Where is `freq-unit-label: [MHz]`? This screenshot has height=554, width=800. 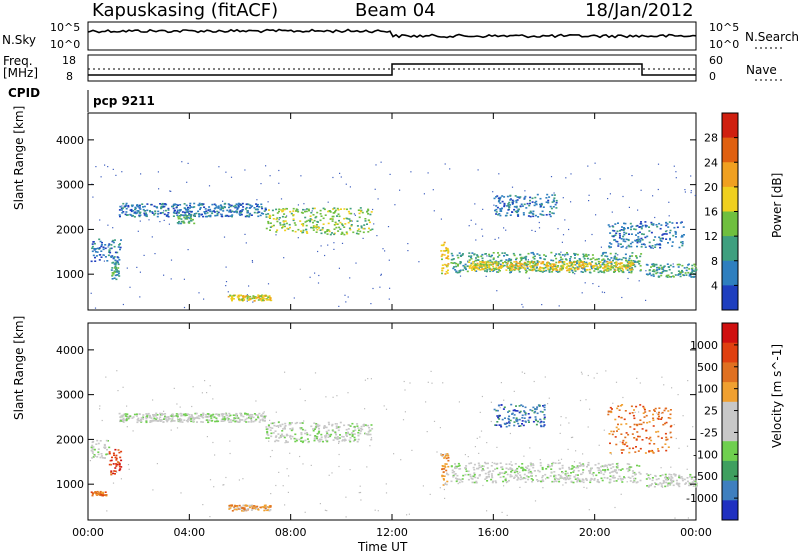
freq-unit-label: [MHz] is located at coordinates (21, 73).